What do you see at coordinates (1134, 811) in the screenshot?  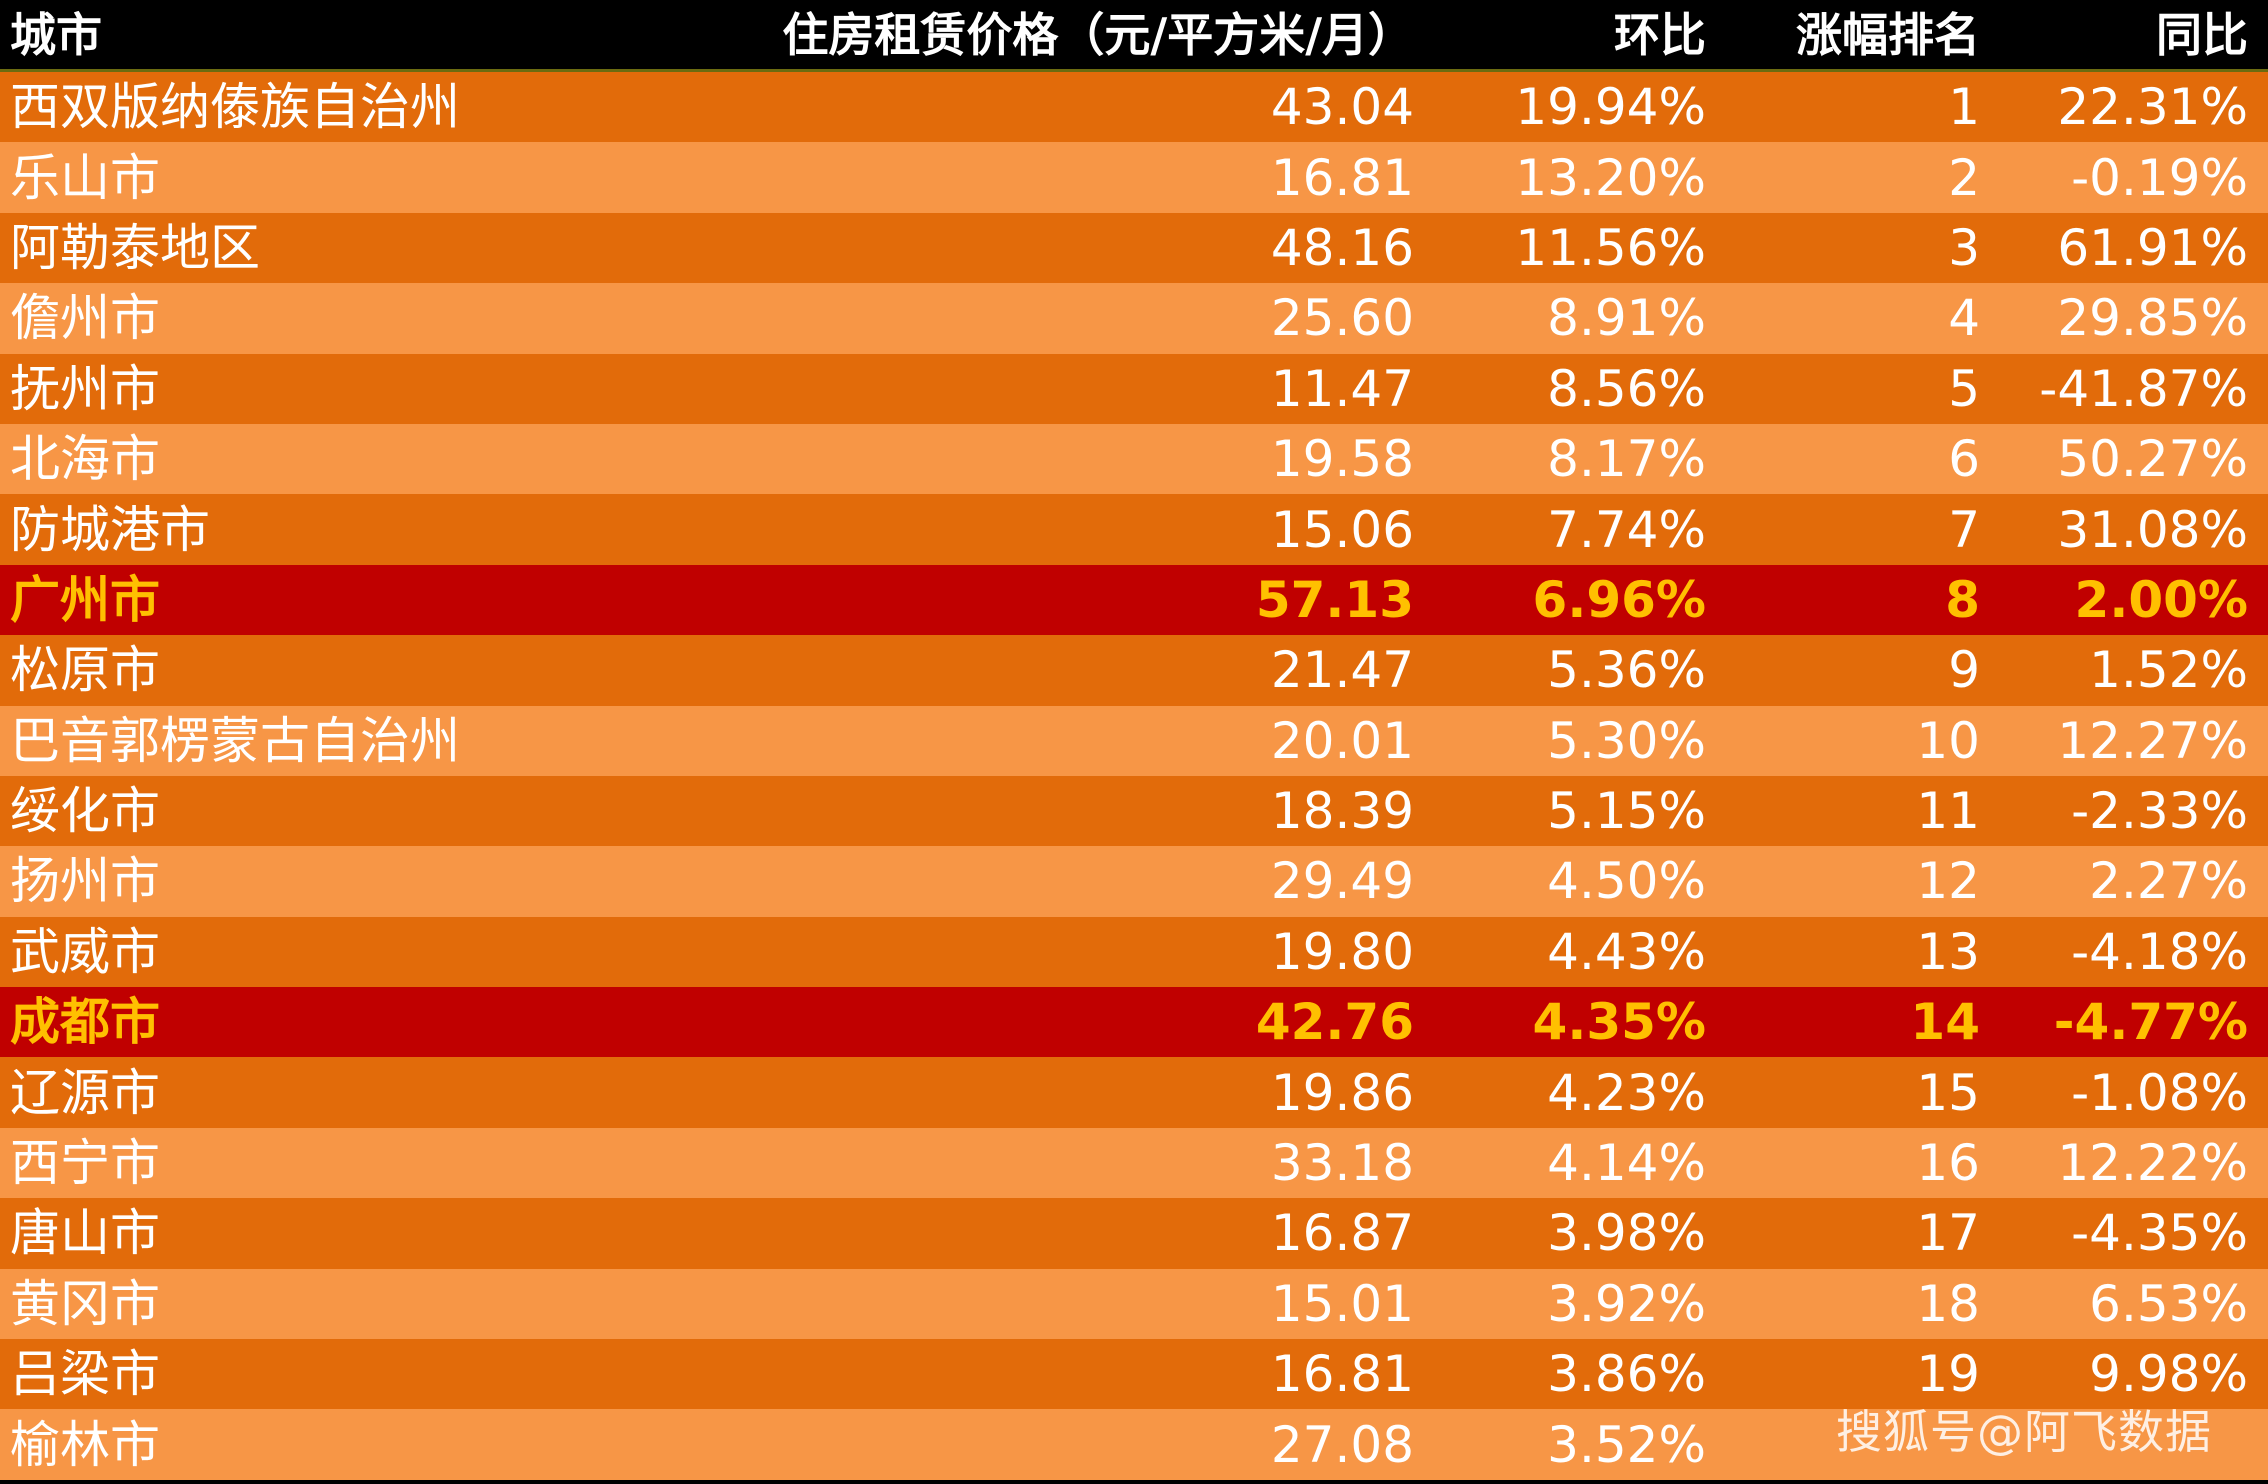 I see `table-row: 绥化市 18.39 5.15% 11 -2.33%` at bounding box center [1134, 811].